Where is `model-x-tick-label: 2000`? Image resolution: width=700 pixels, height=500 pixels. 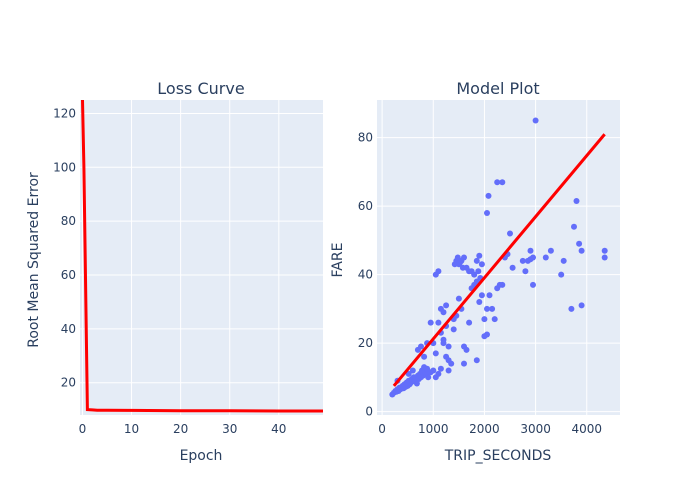
model-x-tick-label: 2000 is located at coordinates (484, 429).